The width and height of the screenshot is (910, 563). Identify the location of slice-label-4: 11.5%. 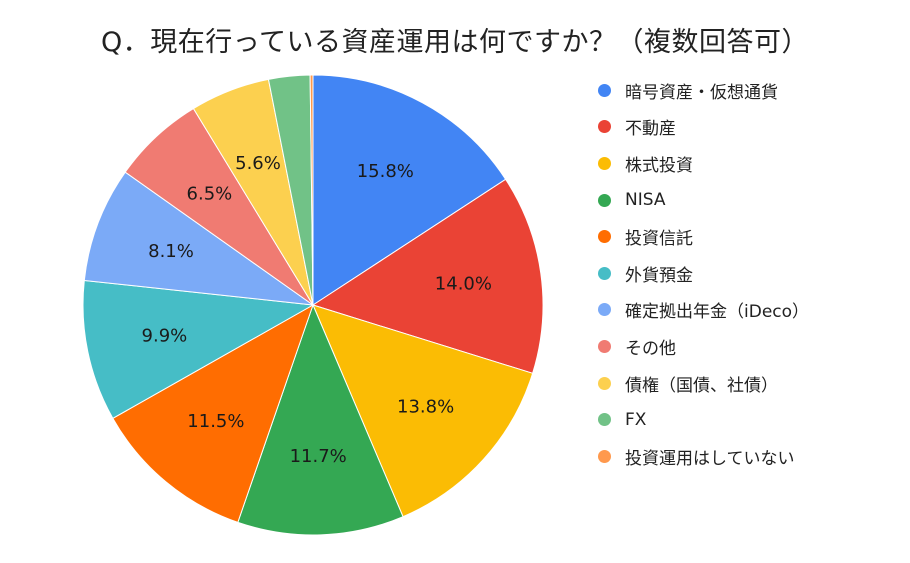
(215, 421).